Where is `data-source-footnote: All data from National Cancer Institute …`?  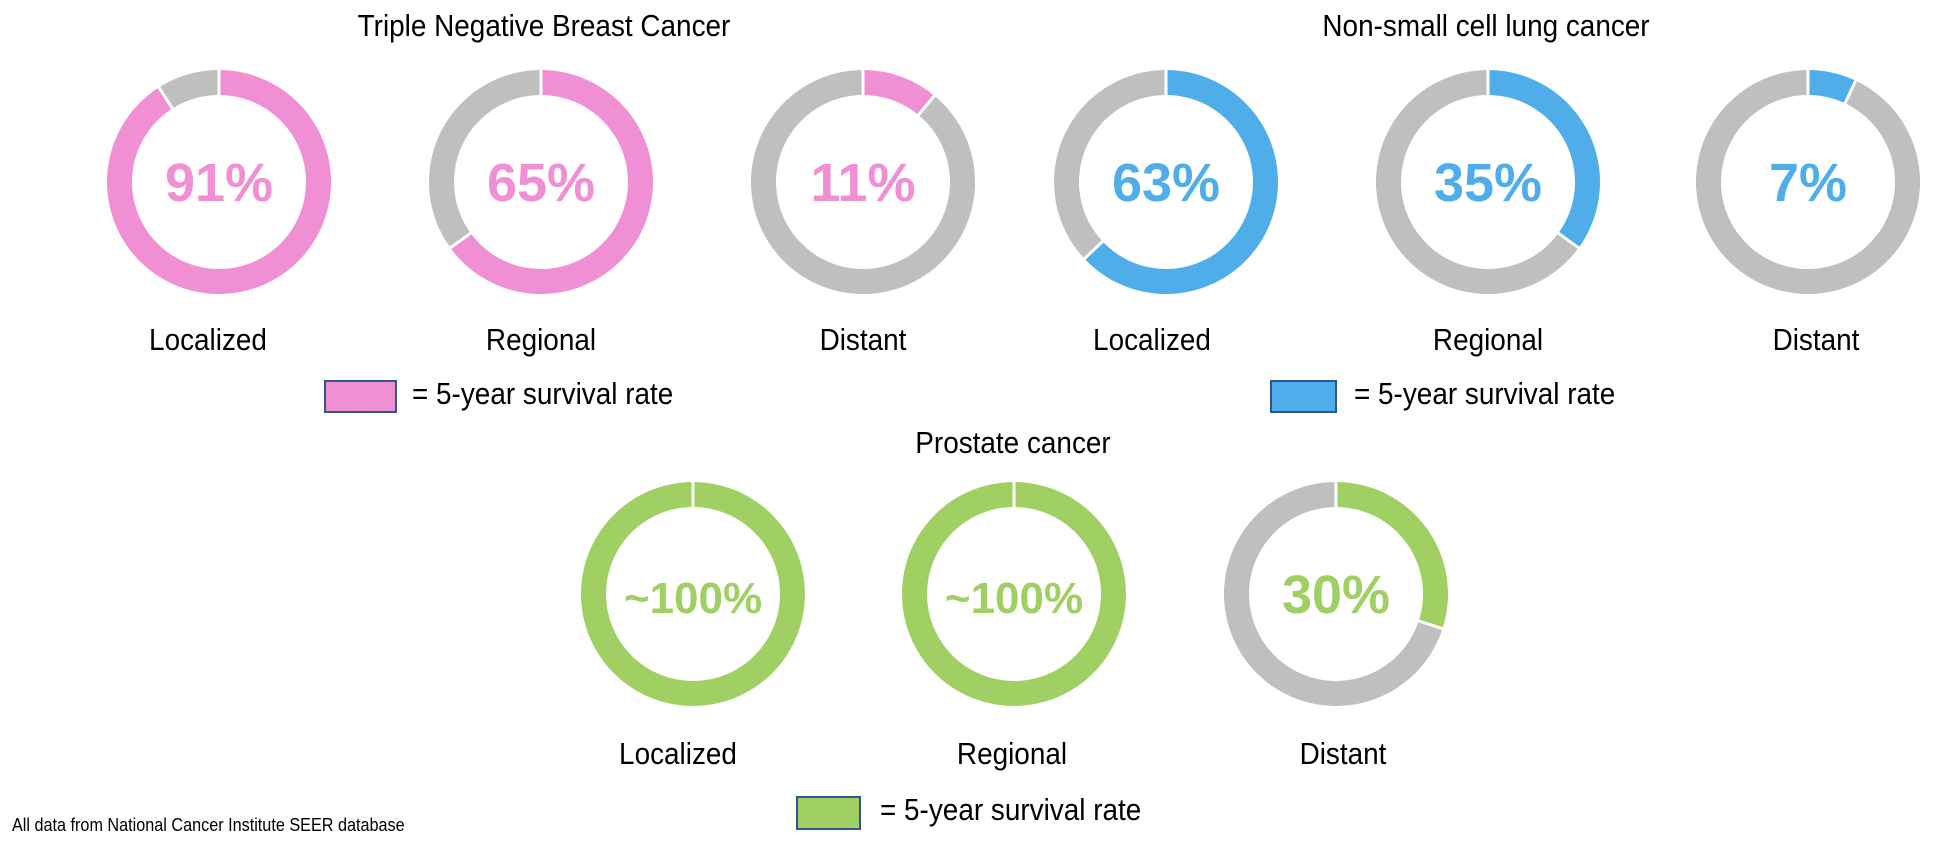
data-source-footnote: All data from National Cancer Institute … is located at coordinates (208, 825).